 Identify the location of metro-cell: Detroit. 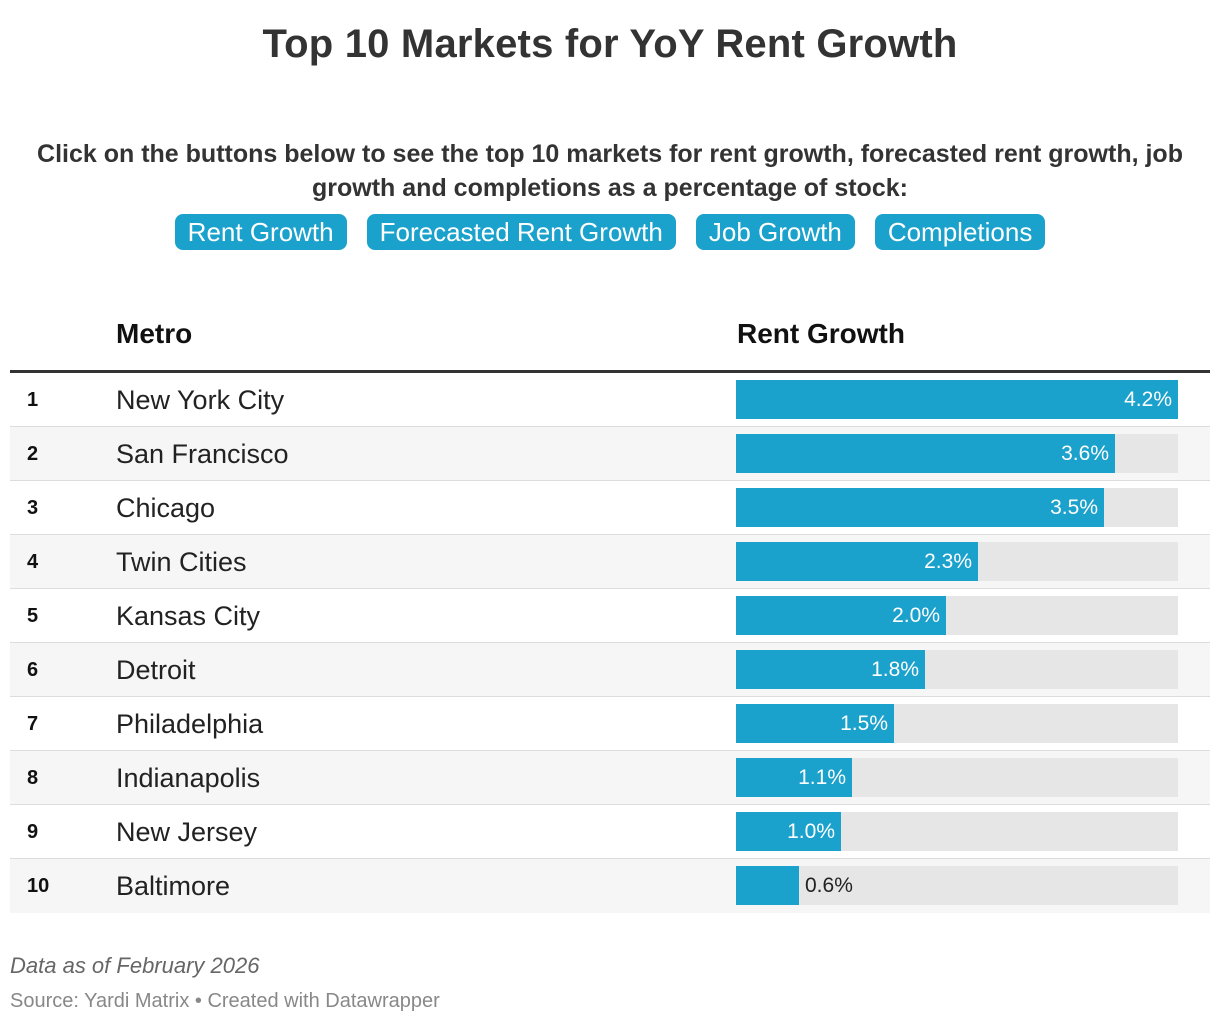
(156, 670).